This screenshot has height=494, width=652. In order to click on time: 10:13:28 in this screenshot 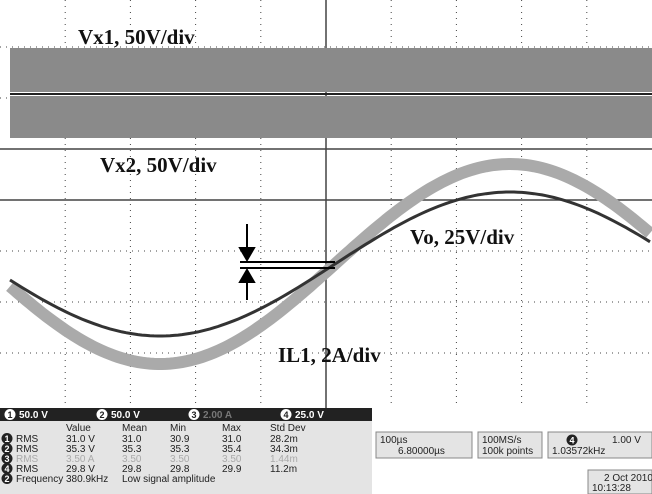, I will do `click(611, 488)`.